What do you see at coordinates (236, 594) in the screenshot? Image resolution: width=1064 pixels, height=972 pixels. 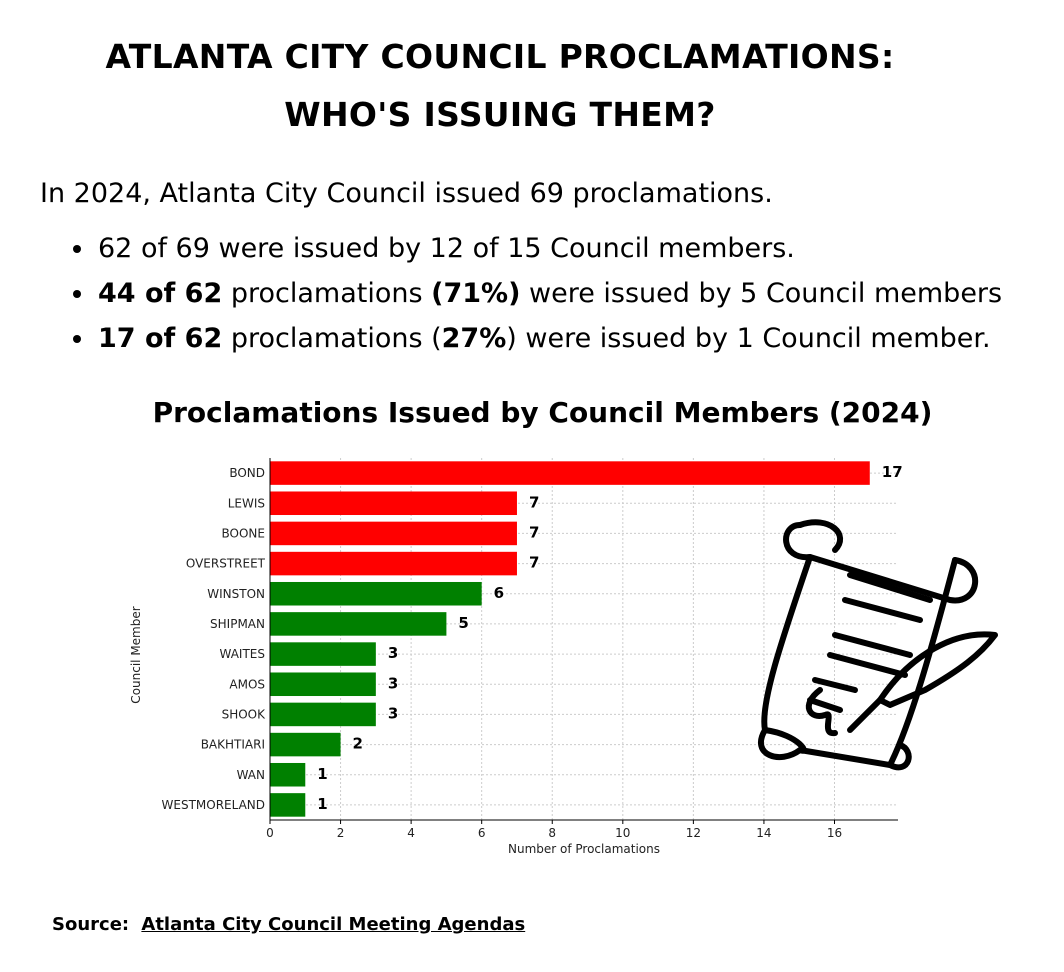 I see `category-label: WINSTON` at bounding box center [236, 594].